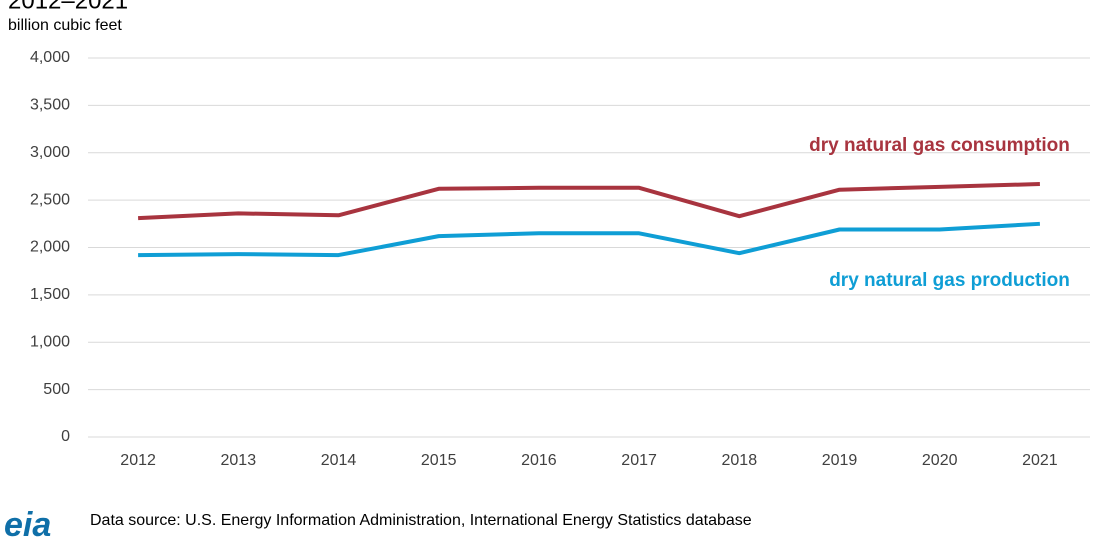  I want to click on y-tick-label: 3,500, so click(50, 105).